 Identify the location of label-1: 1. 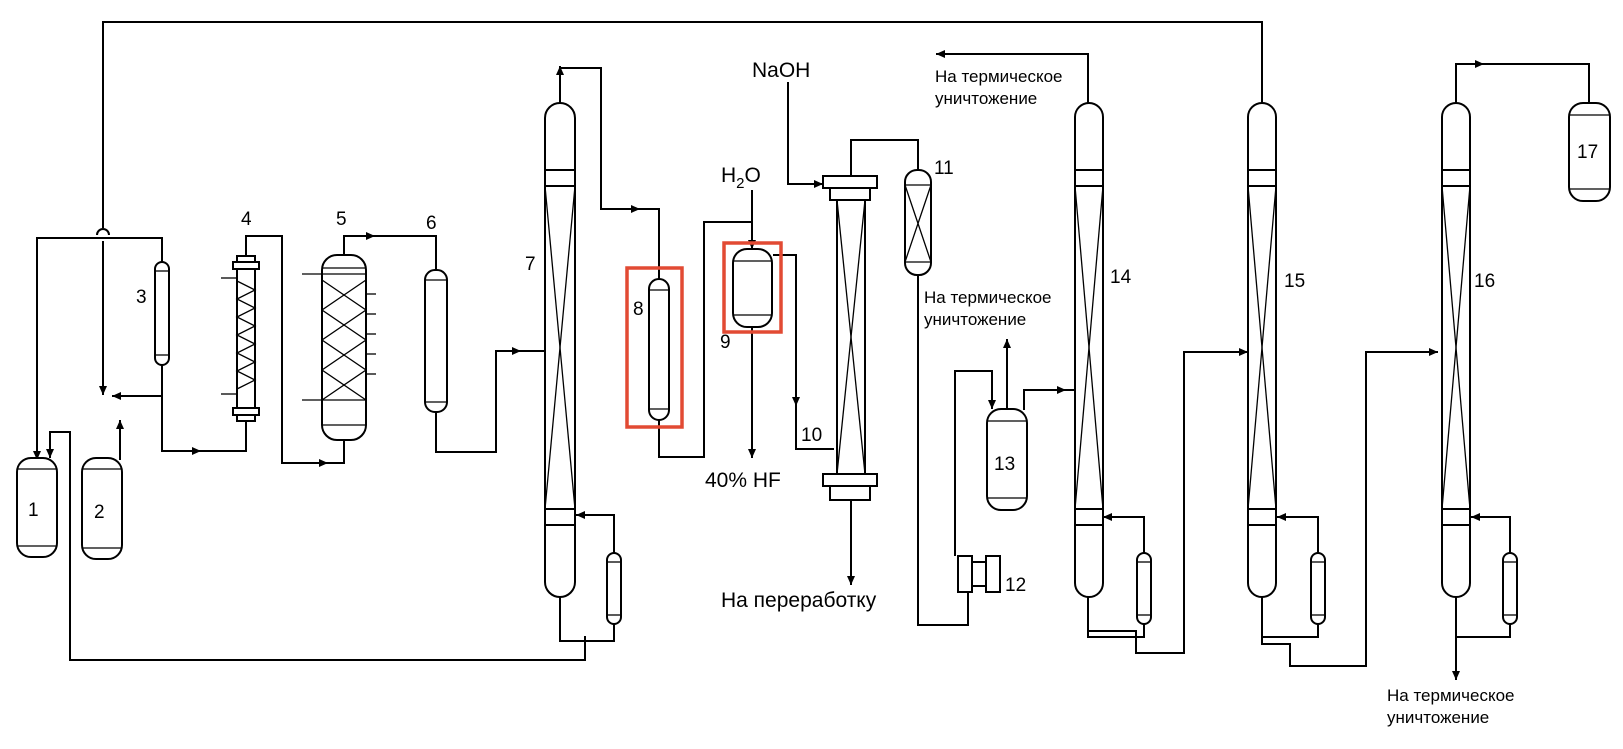
(33, 510).